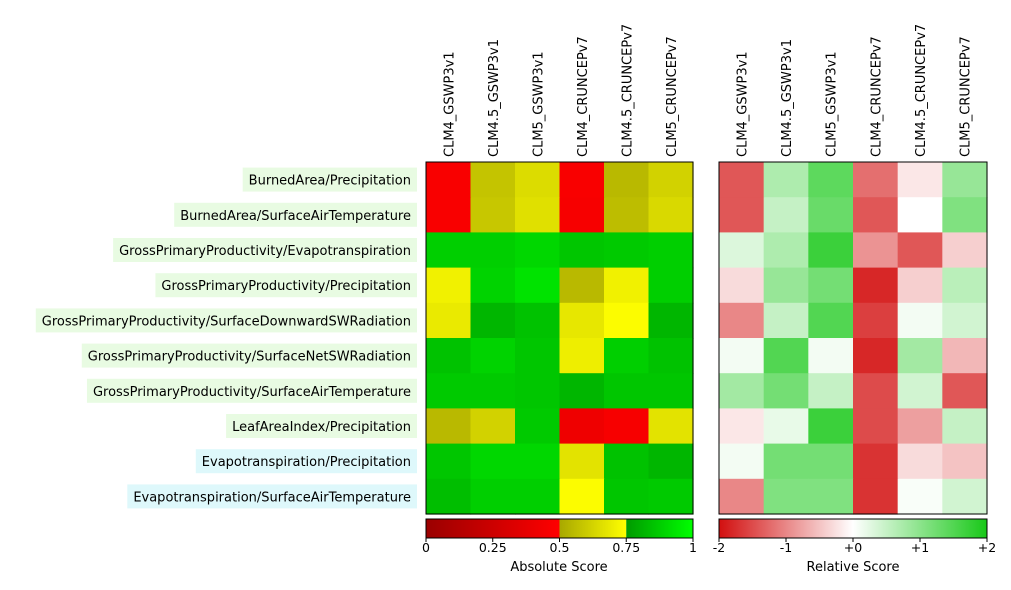 The image size is (1011, 590). What do you see at coordinates (854, 536) in the screenshot?
I see `relative-colorbar: -2 -1 +0 +1 +2` at bounding box center [854, 536].